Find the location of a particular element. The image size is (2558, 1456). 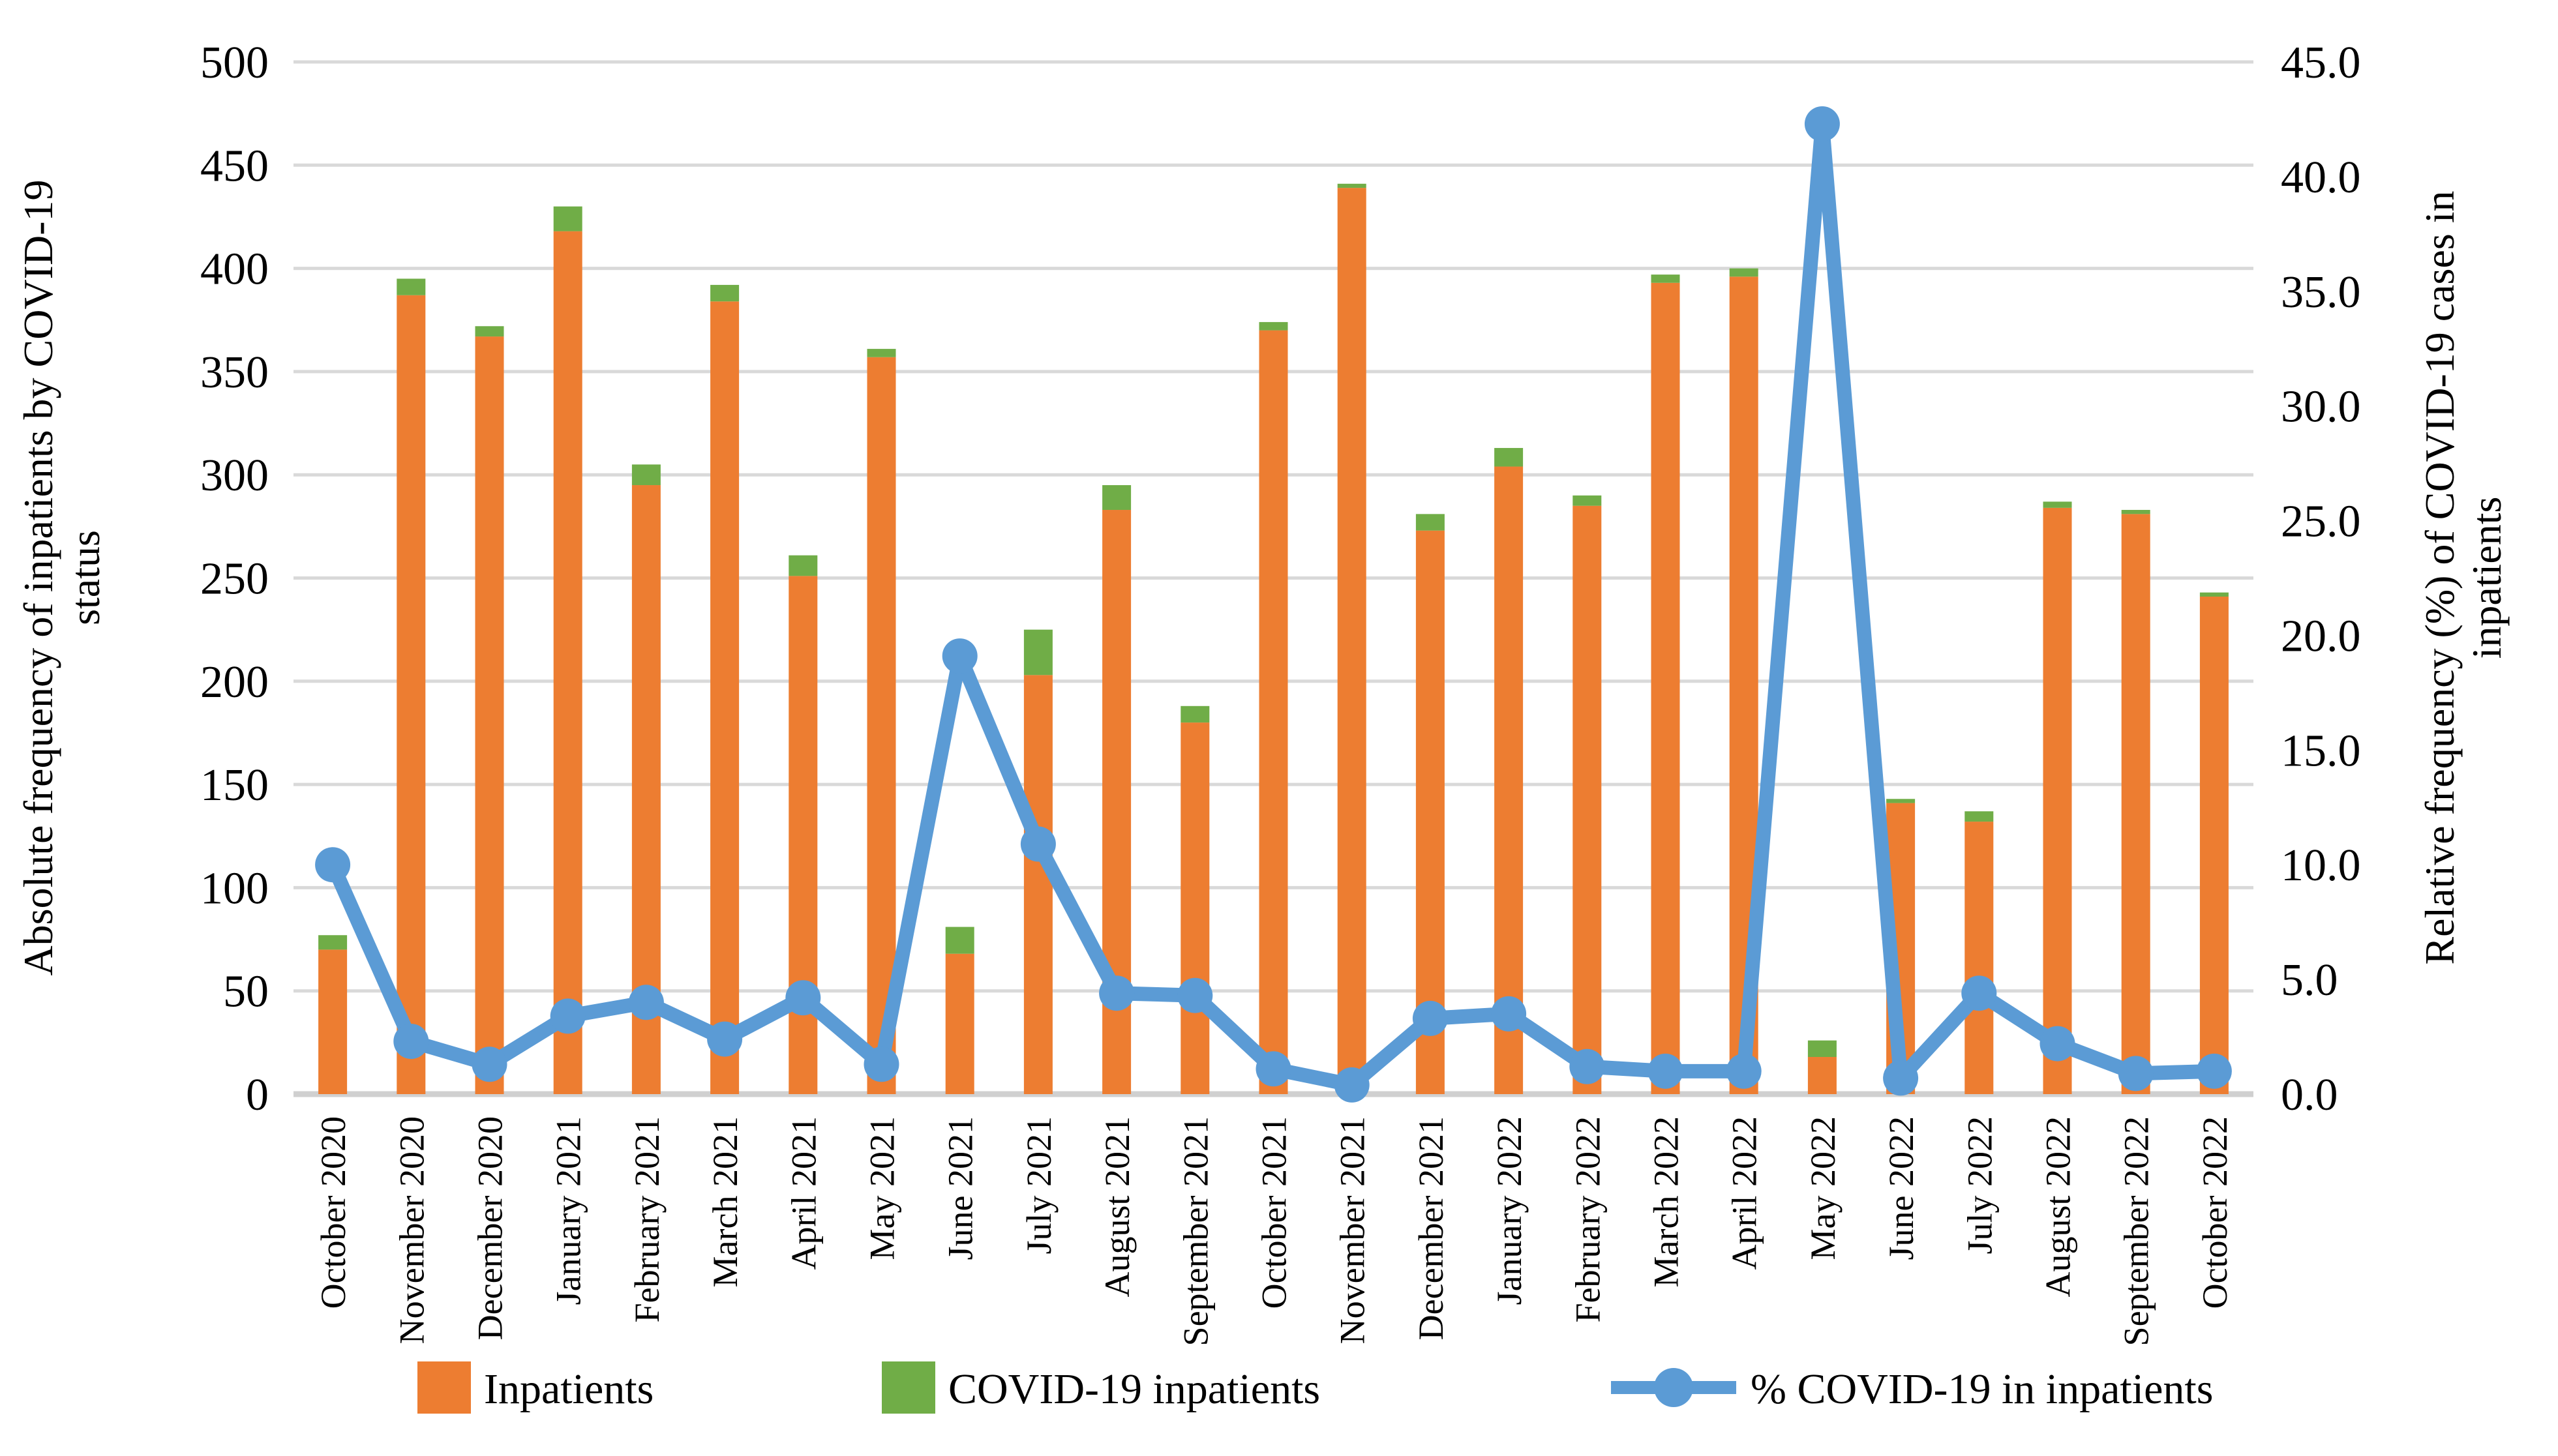

y-right-tick-label: 35.0 is located at coordinates (2321, 292).